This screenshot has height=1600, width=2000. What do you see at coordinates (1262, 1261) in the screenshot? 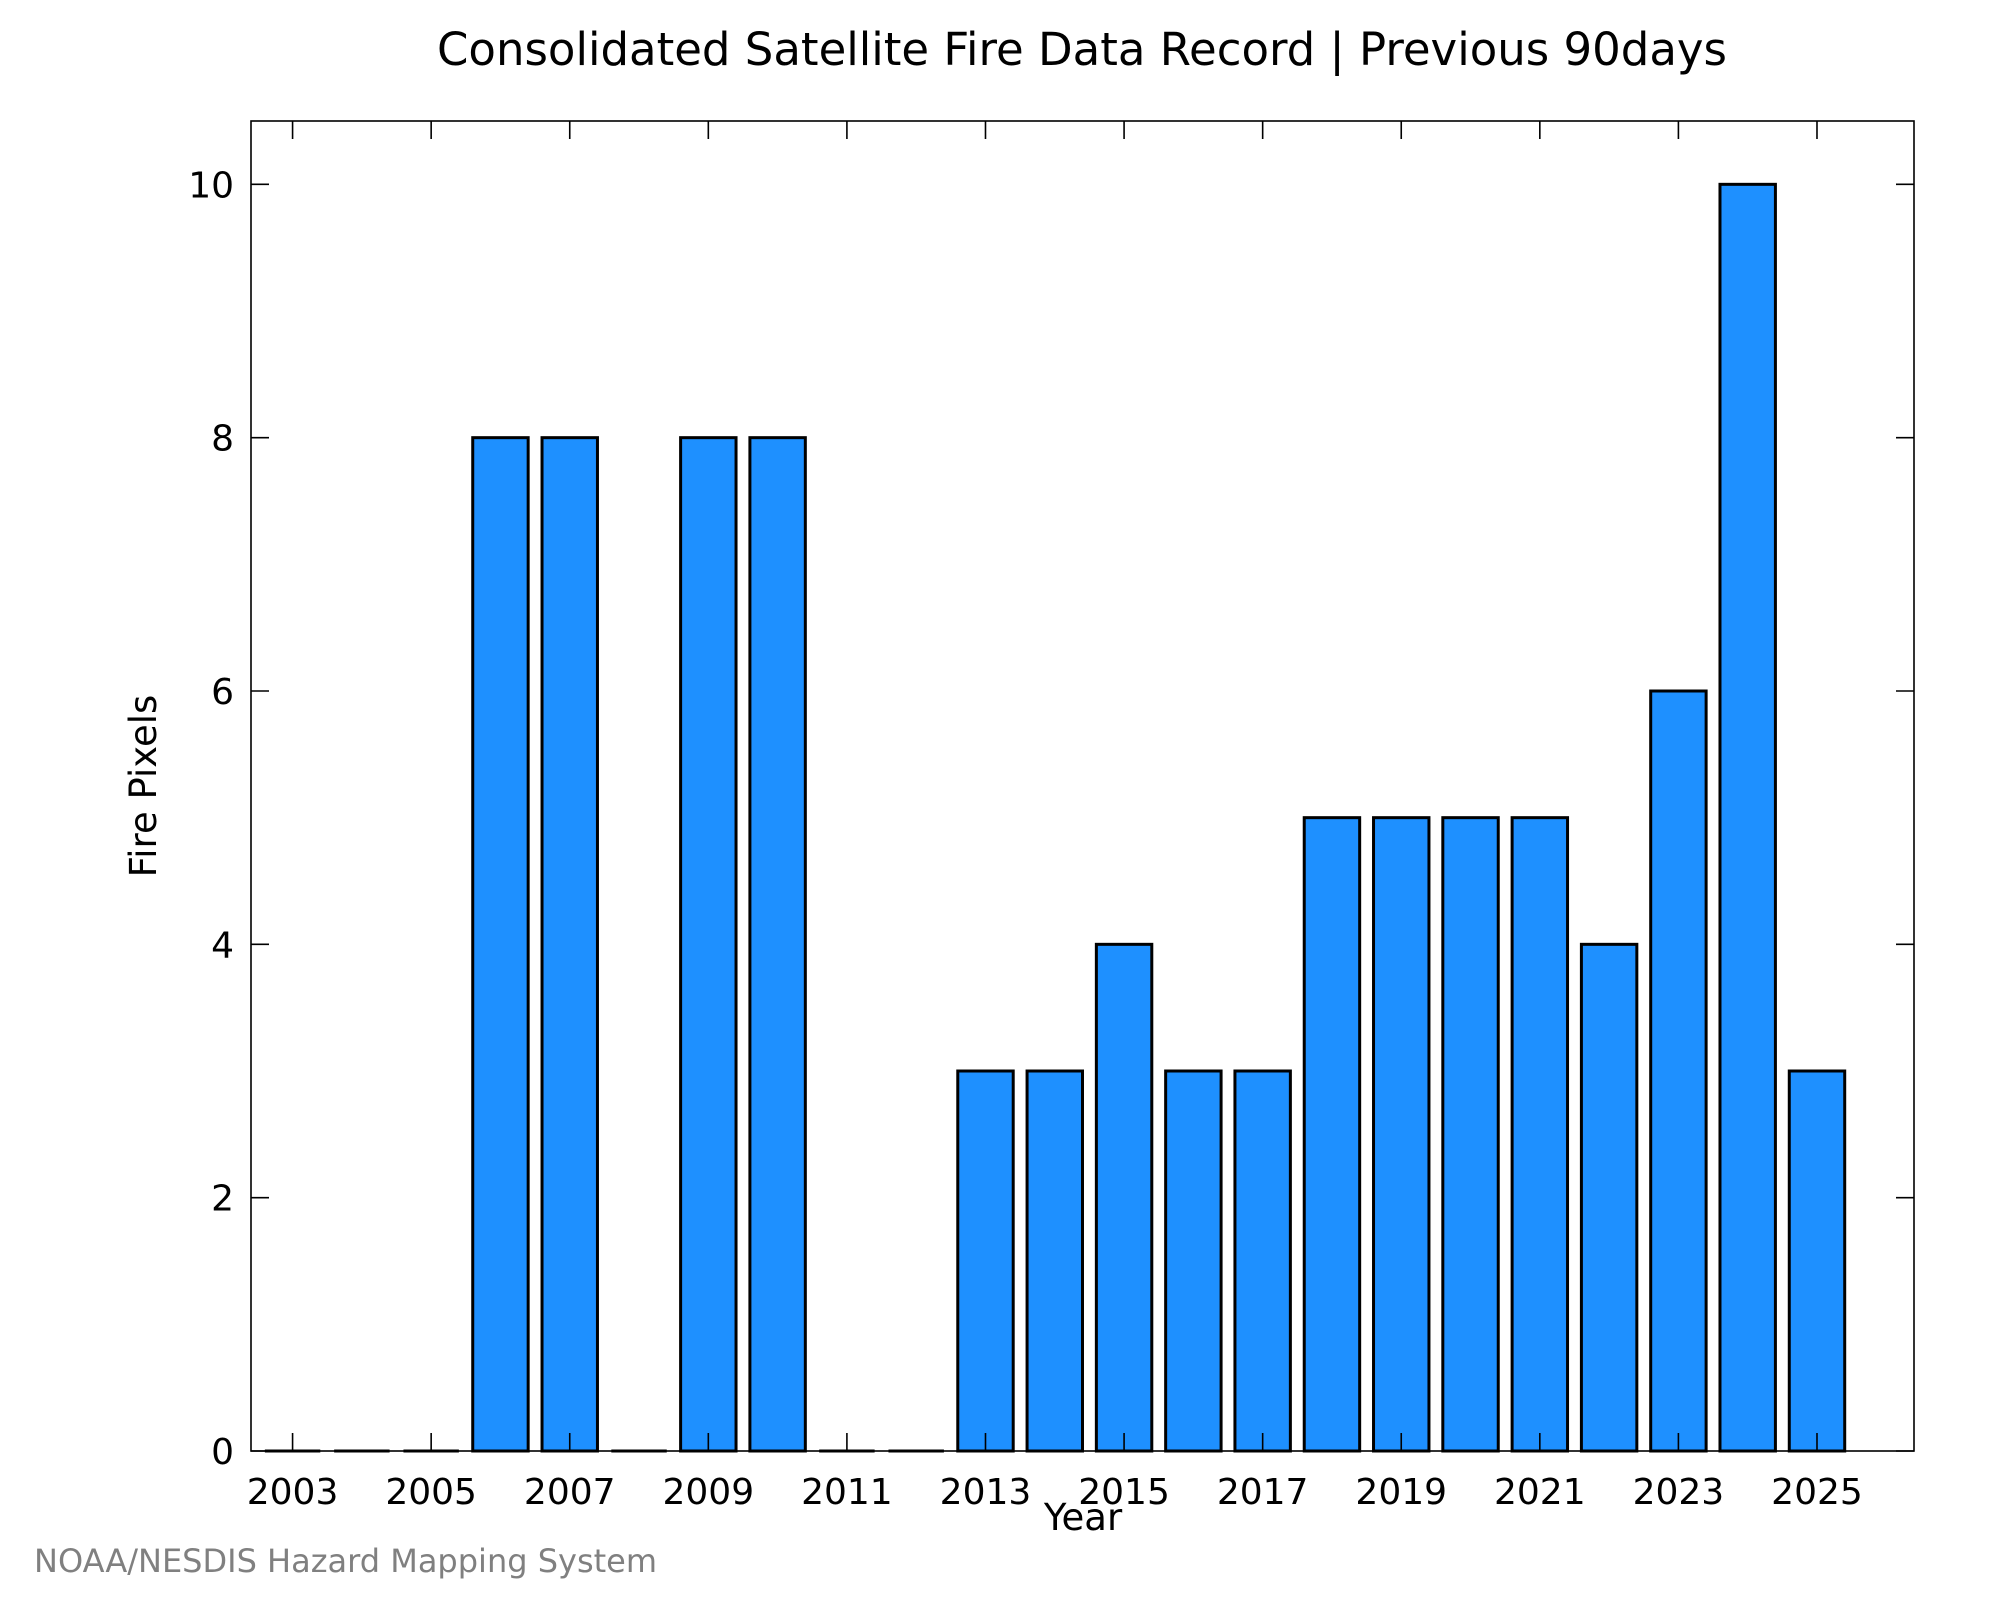
I see `bar-2017` at bounding box center [1262, 1261].